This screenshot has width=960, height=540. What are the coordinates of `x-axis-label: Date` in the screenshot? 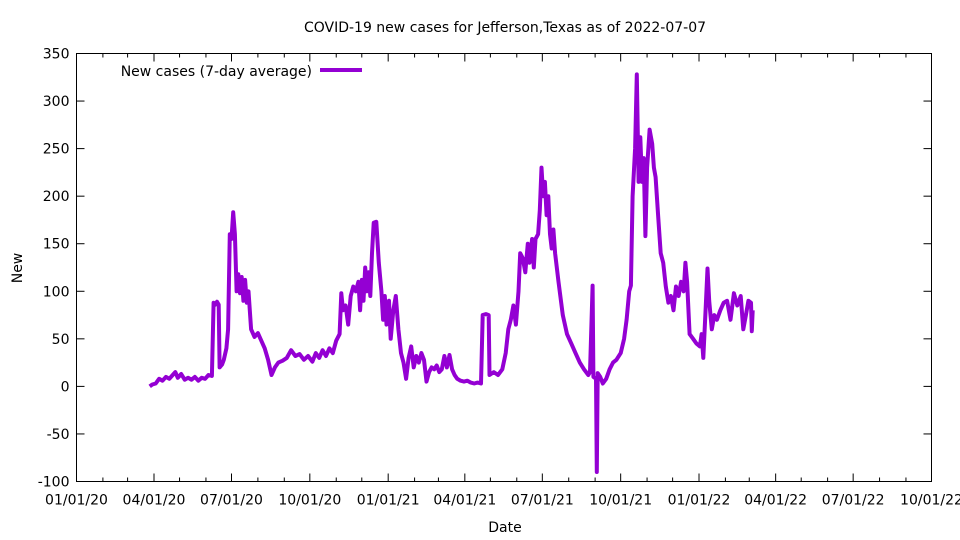 It's located at (504, 528).